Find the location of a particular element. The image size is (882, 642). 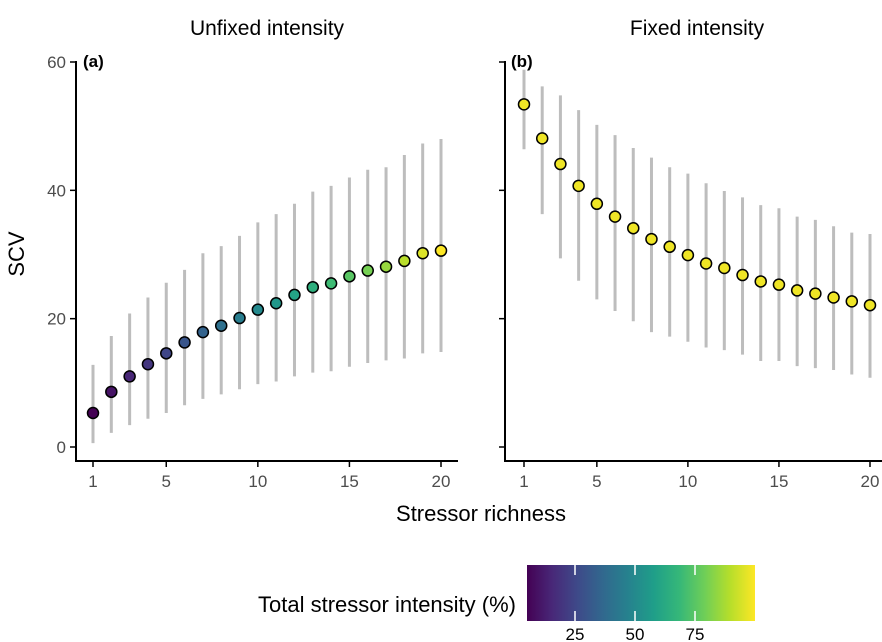

panel-a-tag: (a) is located at coordinates (93, 61).